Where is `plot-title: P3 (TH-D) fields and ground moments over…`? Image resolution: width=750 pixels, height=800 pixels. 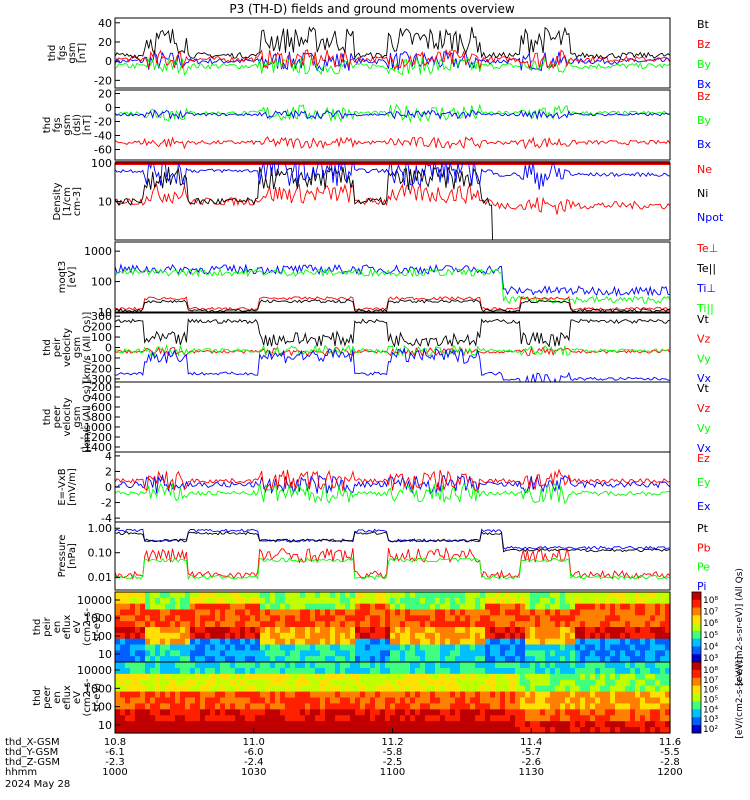
plot-title: P3 (TH-D) fields and ground moments over… is located at coordinates (371, 9).